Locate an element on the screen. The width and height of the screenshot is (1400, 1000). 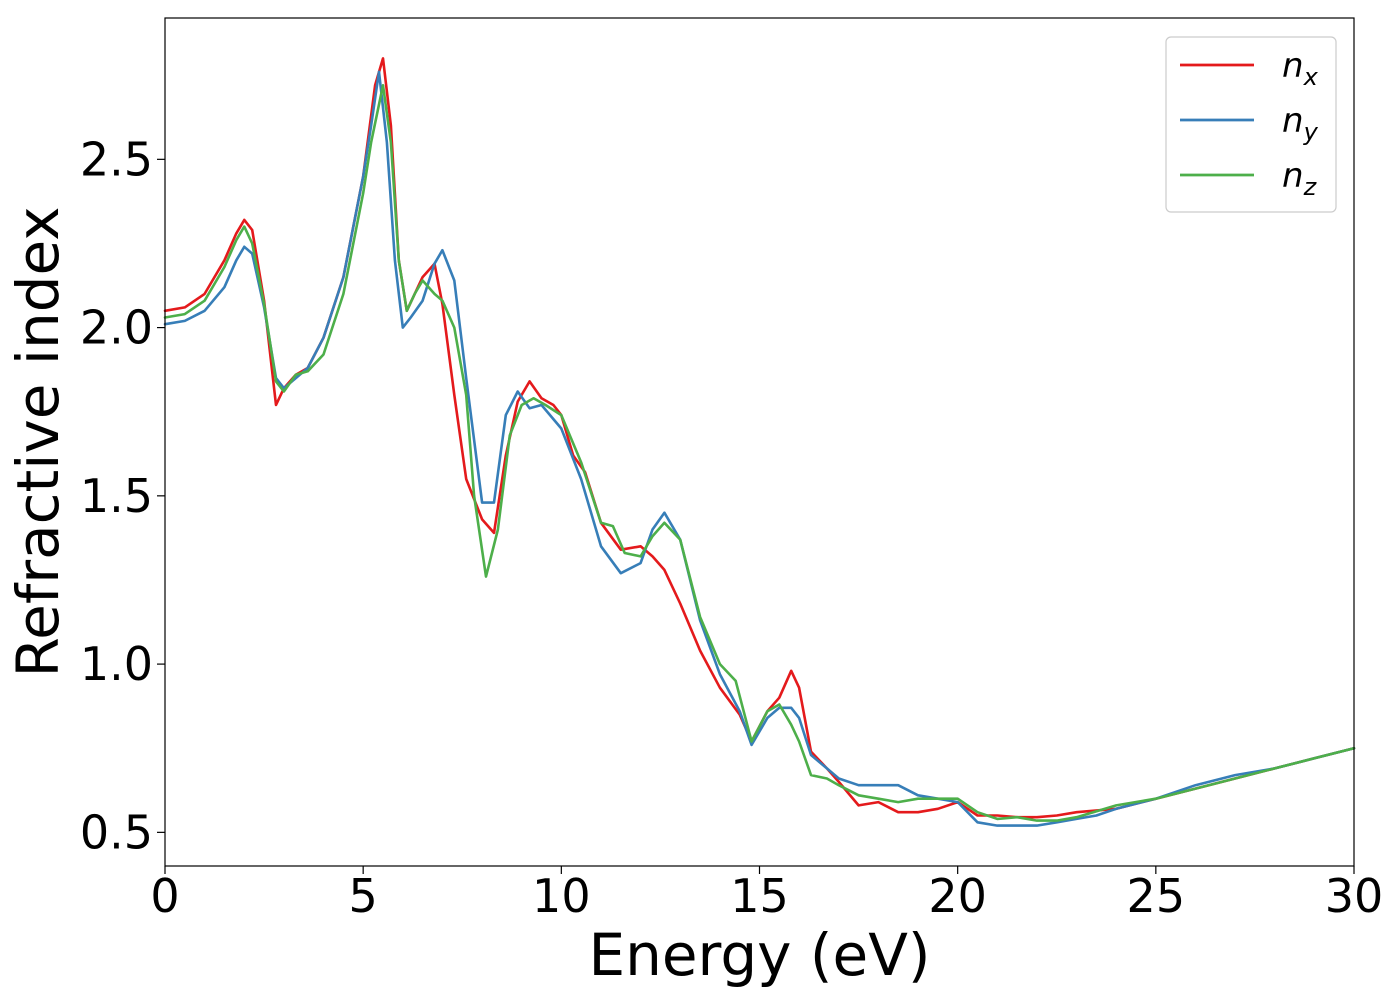
legend-label-nz: nz is located at coordinates (1300, 178).